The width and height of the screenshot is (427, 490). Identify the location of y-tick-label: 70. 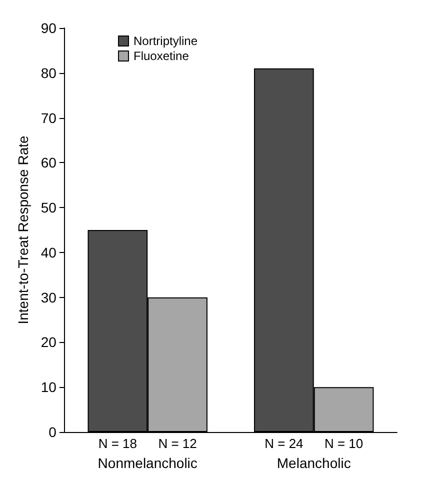
(48, 118).